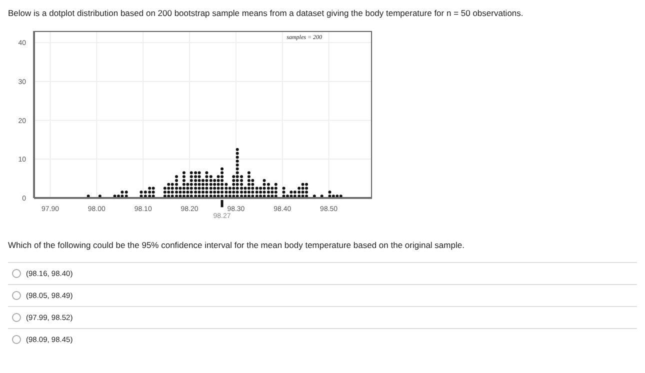  Describe the element at coordinates (237, 245) in the screenshot. I see `text: Which of the following could be the 95% confidence interval for the mean body temperature based on the original sample.` at that location.